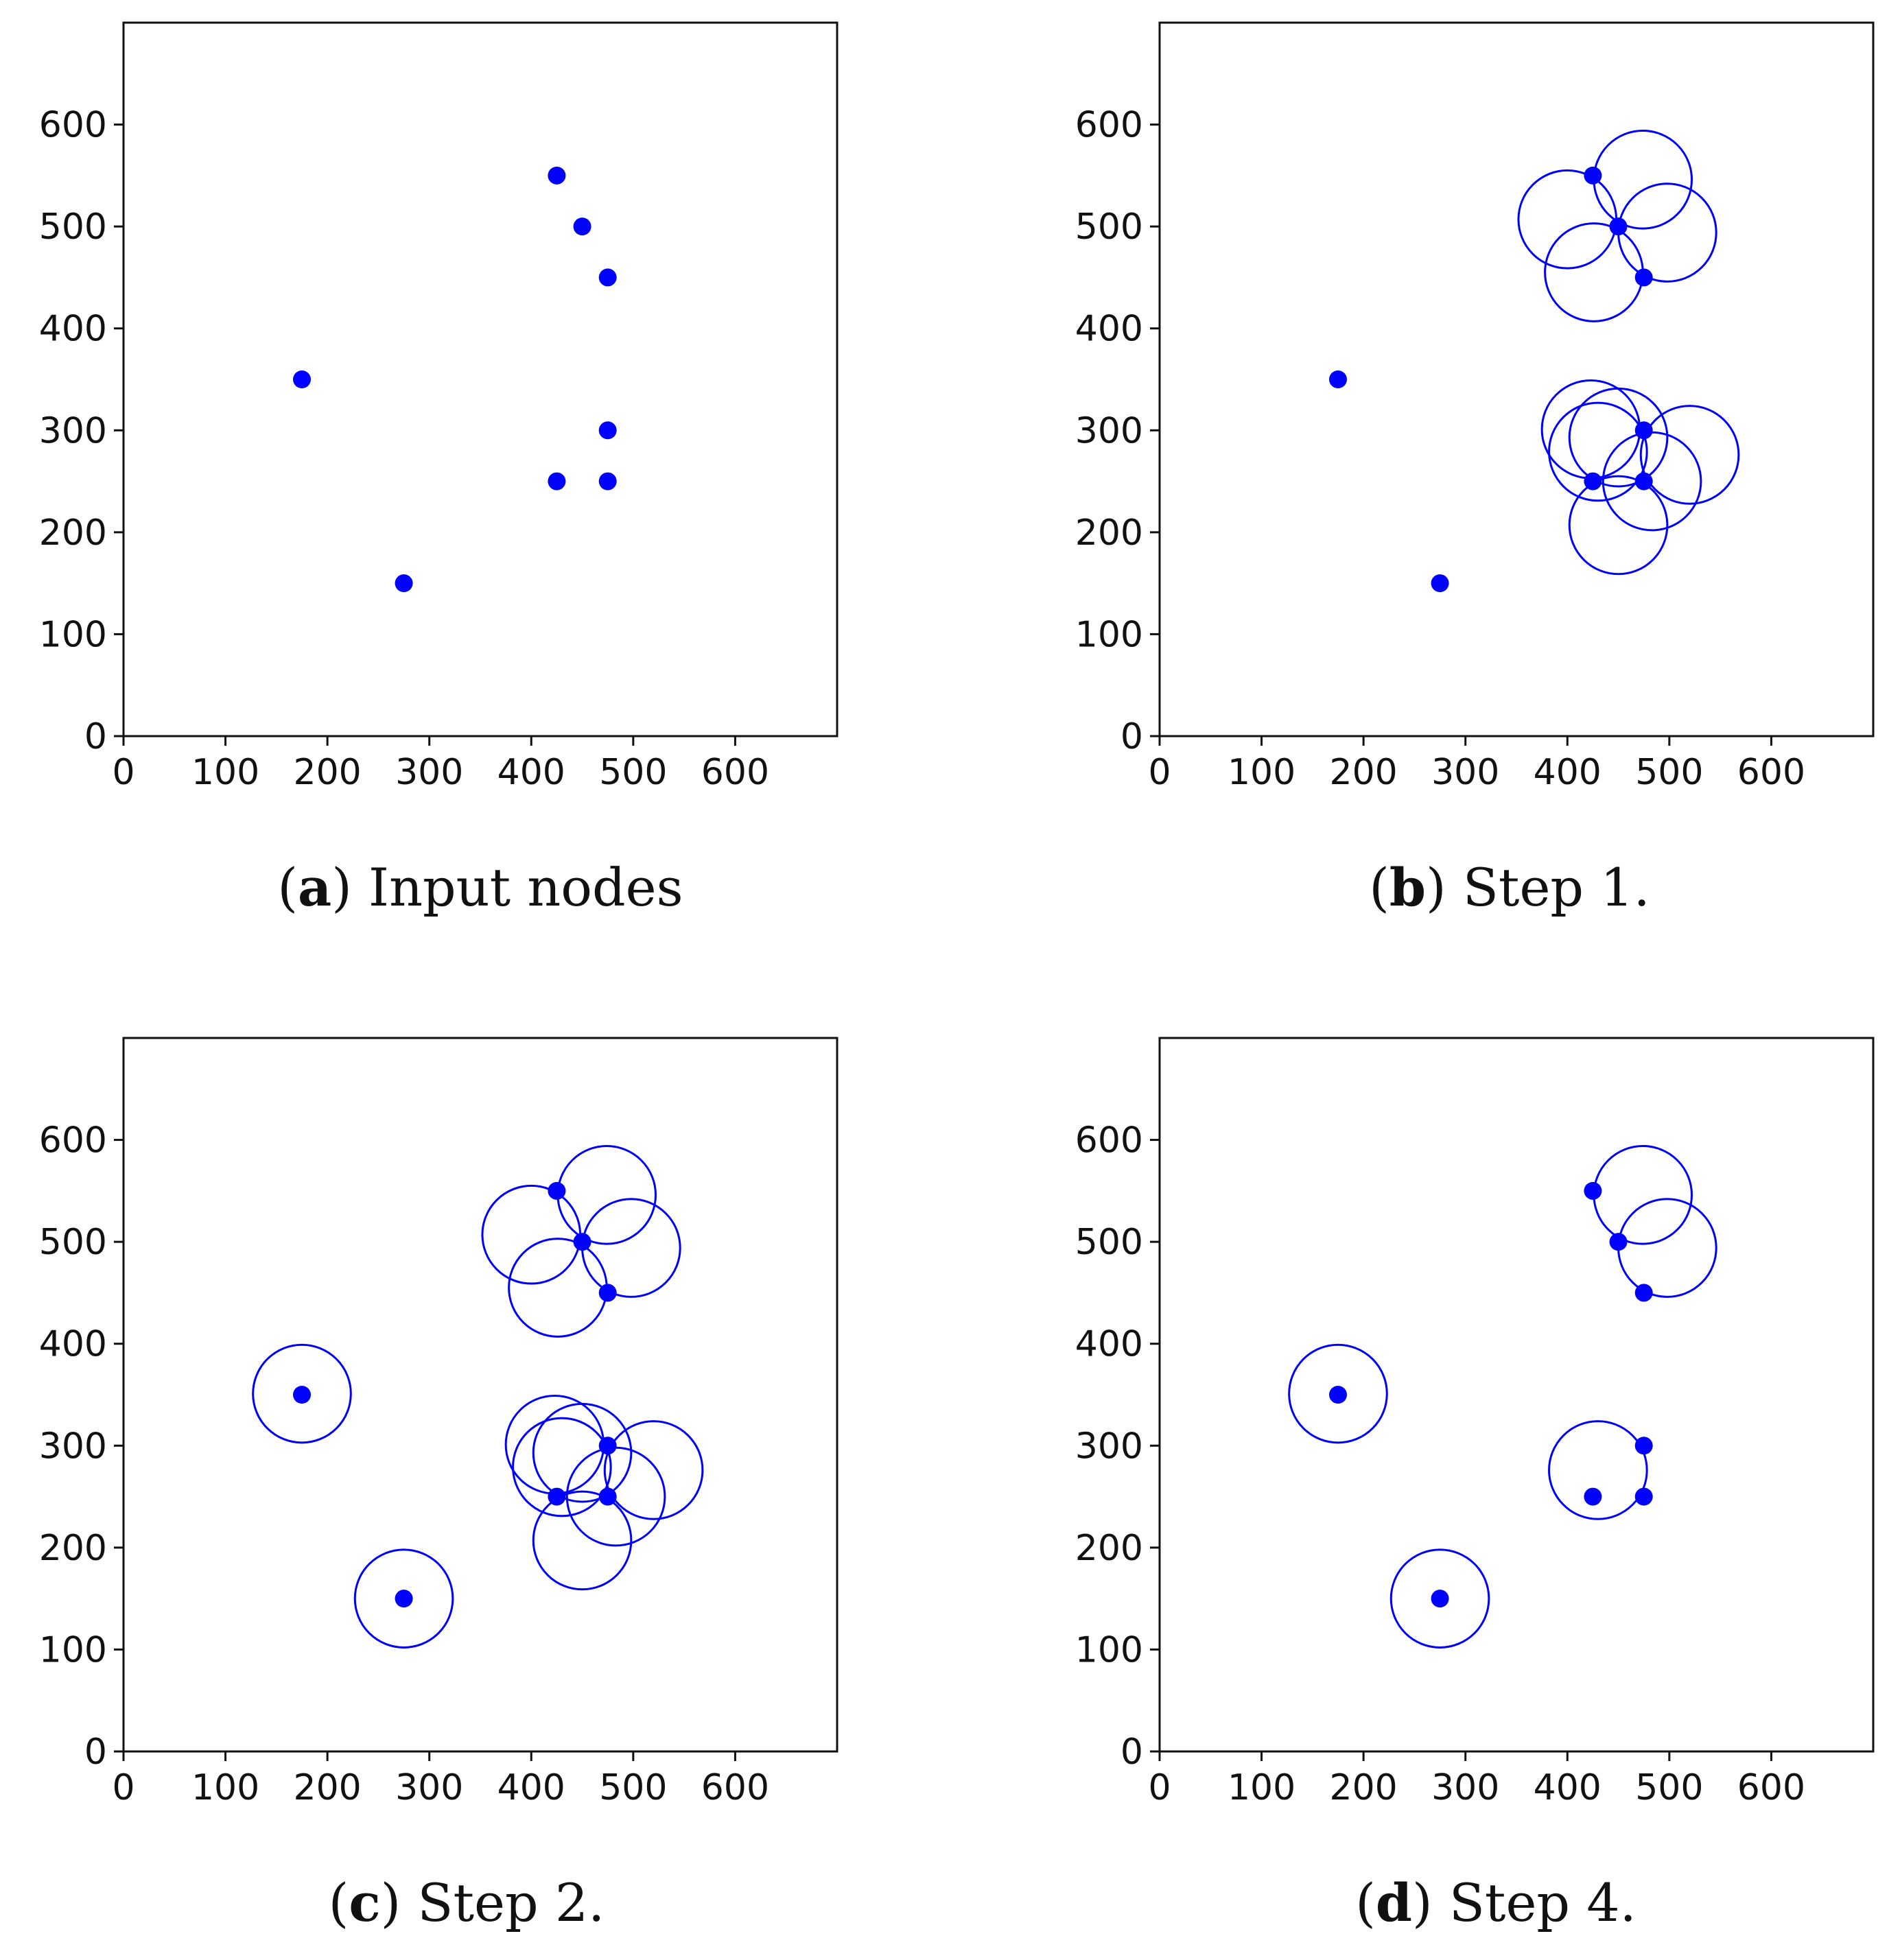 The width and height of the screenshot is (1889, 1960). Describe the element at coordinates (1394, 1902) in the screenshot. I see `caption-letter: d` at that location.